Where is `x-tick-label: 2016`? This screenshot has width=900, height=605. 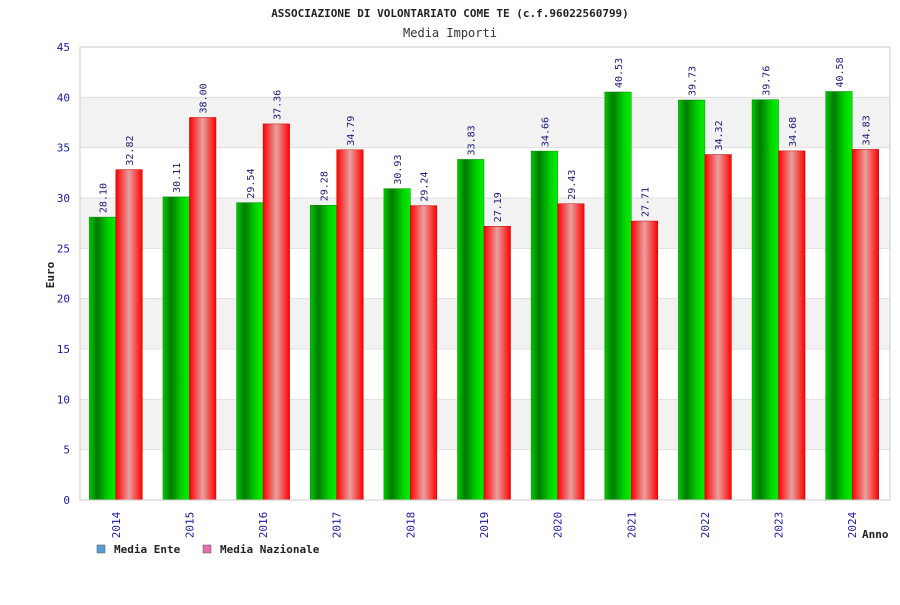
x-tick-label: 2016 is located at coordinates (263, 525).